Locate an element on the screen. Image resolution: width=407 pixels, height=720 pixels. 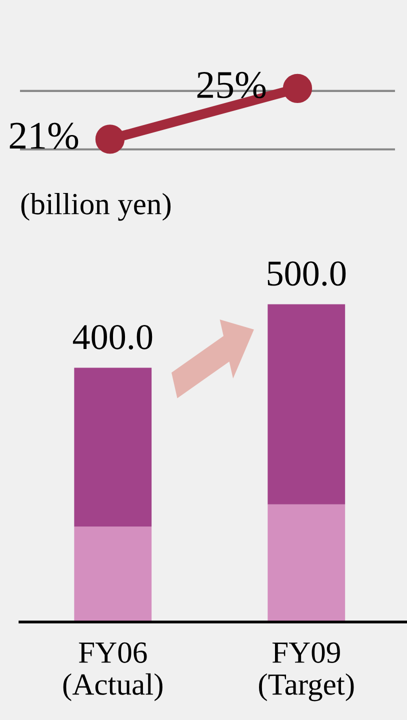
x-tick-label: FY06 (Actual) is located at coordinates (112, 672).